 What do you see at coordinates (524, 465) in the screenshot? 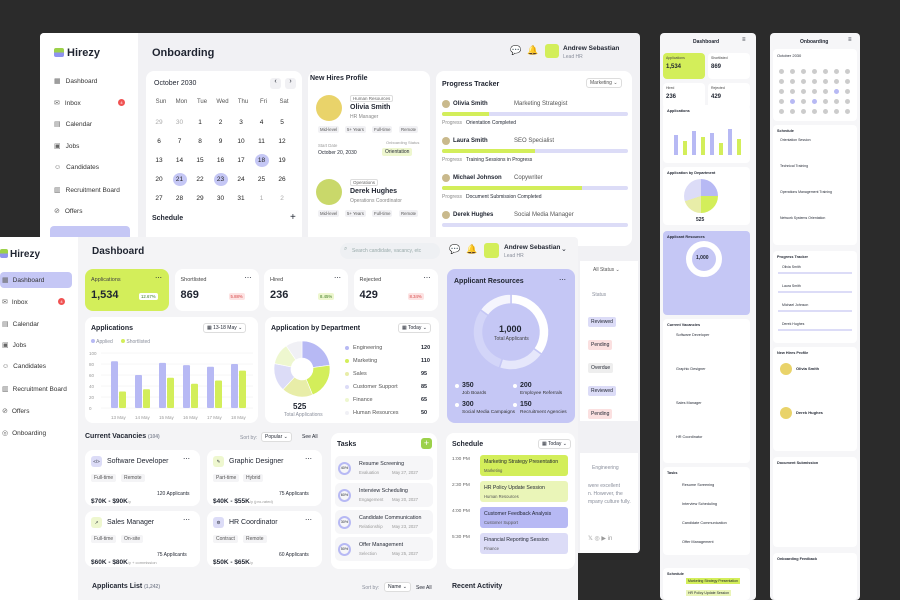
I see `schedule-event: Marketing Strategy Presentation Marketing` at bounding box center [524, 465].